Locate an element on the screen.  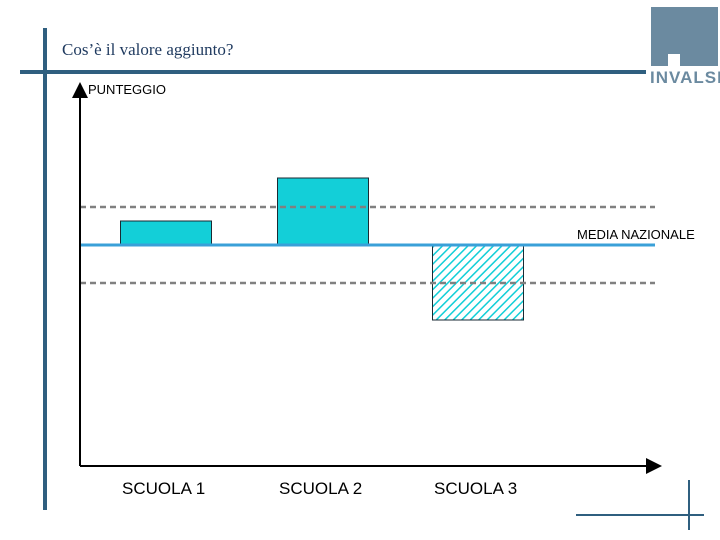
y-axis-label: PUNTEGGIO is located at coordinates (127, 89).